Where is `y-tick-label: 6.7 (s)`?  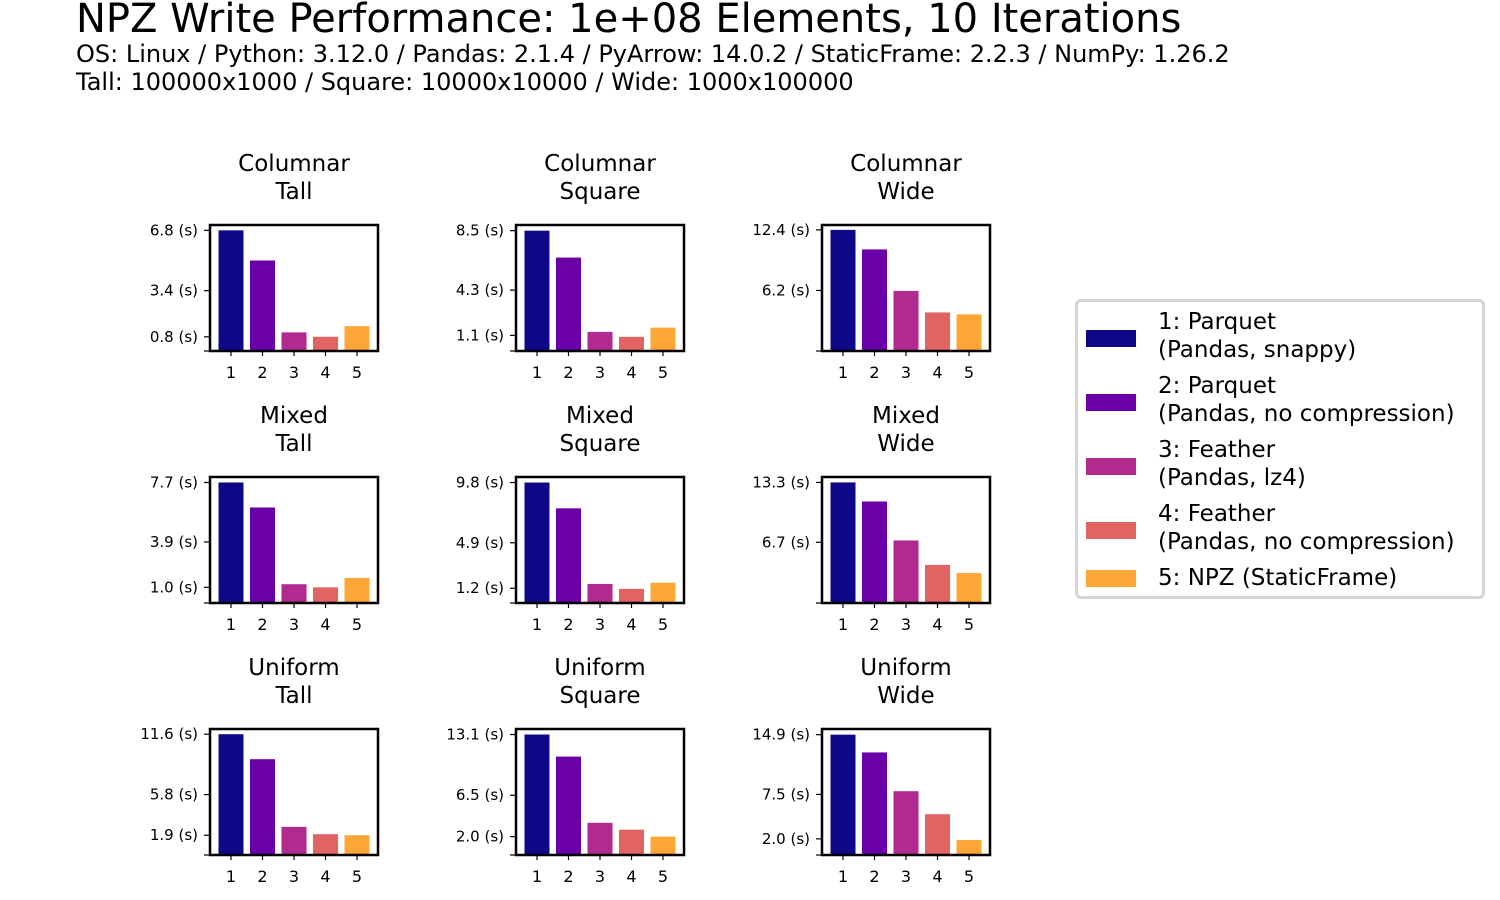 y-tick-label: 6.7 (s) is located at coordinates (786, 542).